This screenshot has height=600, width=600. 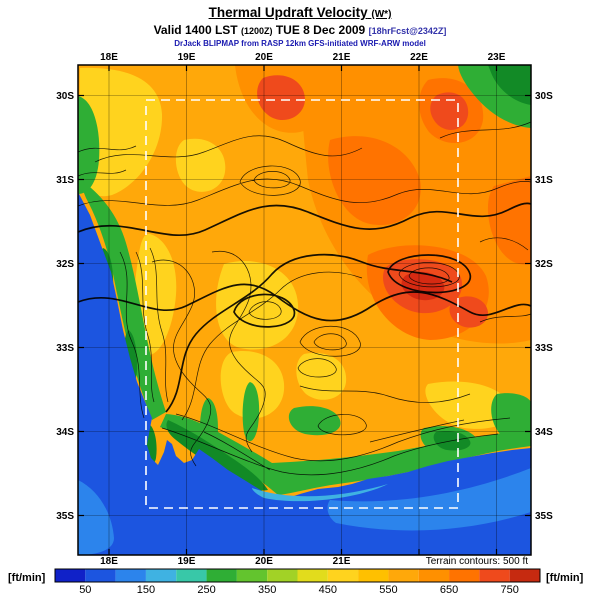 What do you see at coordinates (320, 29) in the screenshot?
I see `valid-date: TUE 8 Dec 2009` at bounding box center [320, 29].